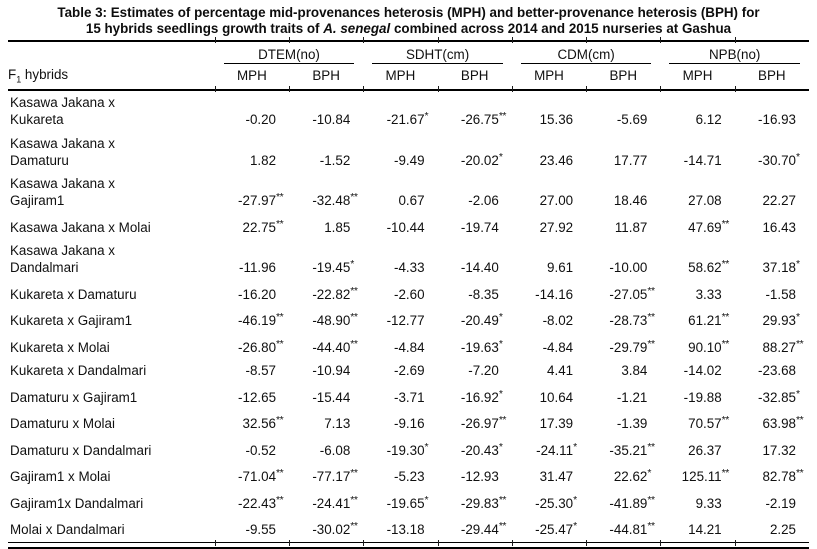  Describe the element at coordinates (257, 294) in the screenshot. I see `value-cell: -16.20` at that location.